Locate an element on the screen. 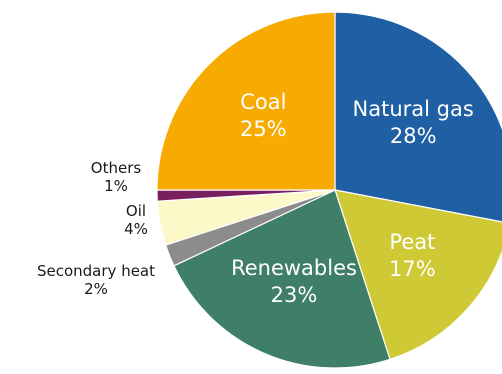  slice-label-natural-gas: Natural gas is located at coordinates (413, 109).